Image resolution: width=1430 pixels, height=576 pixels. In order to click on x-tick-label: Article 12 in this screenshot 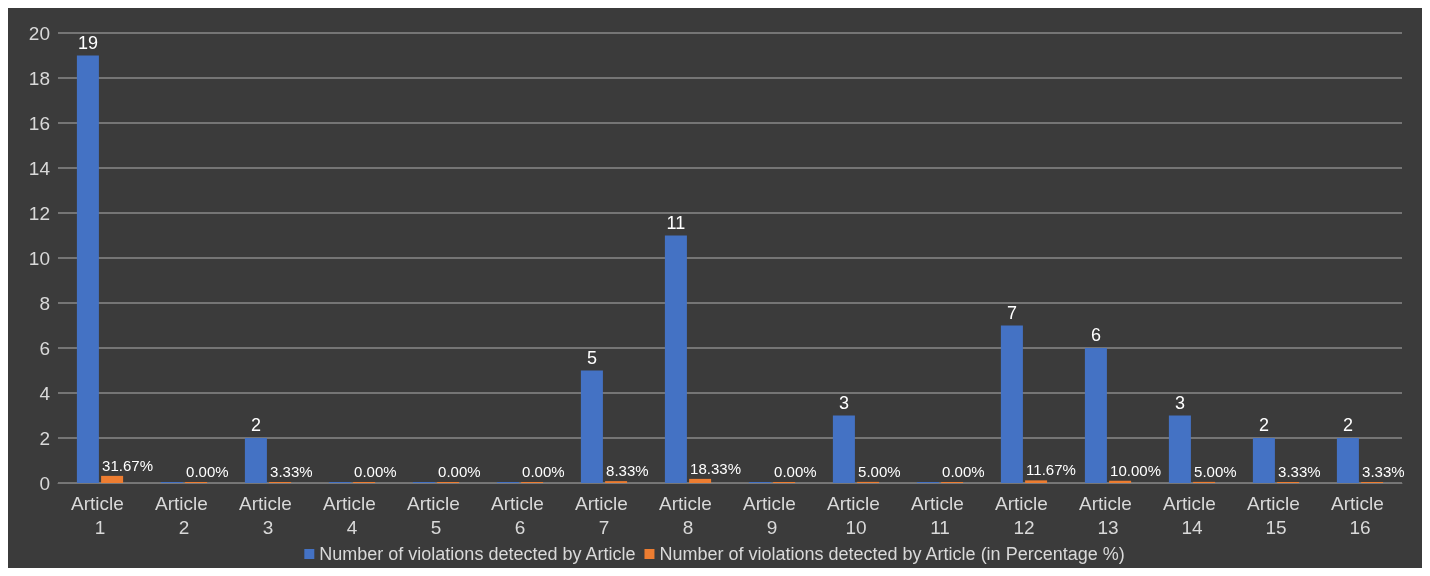, I will do `click(1024, 515)`.